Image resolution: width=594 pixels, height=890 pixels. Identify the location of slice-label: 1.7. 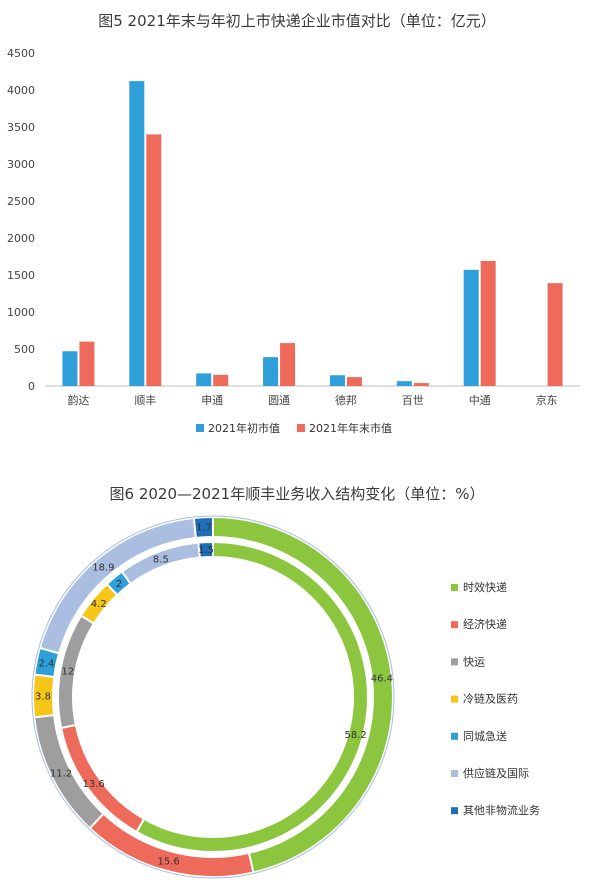
(204, 528).